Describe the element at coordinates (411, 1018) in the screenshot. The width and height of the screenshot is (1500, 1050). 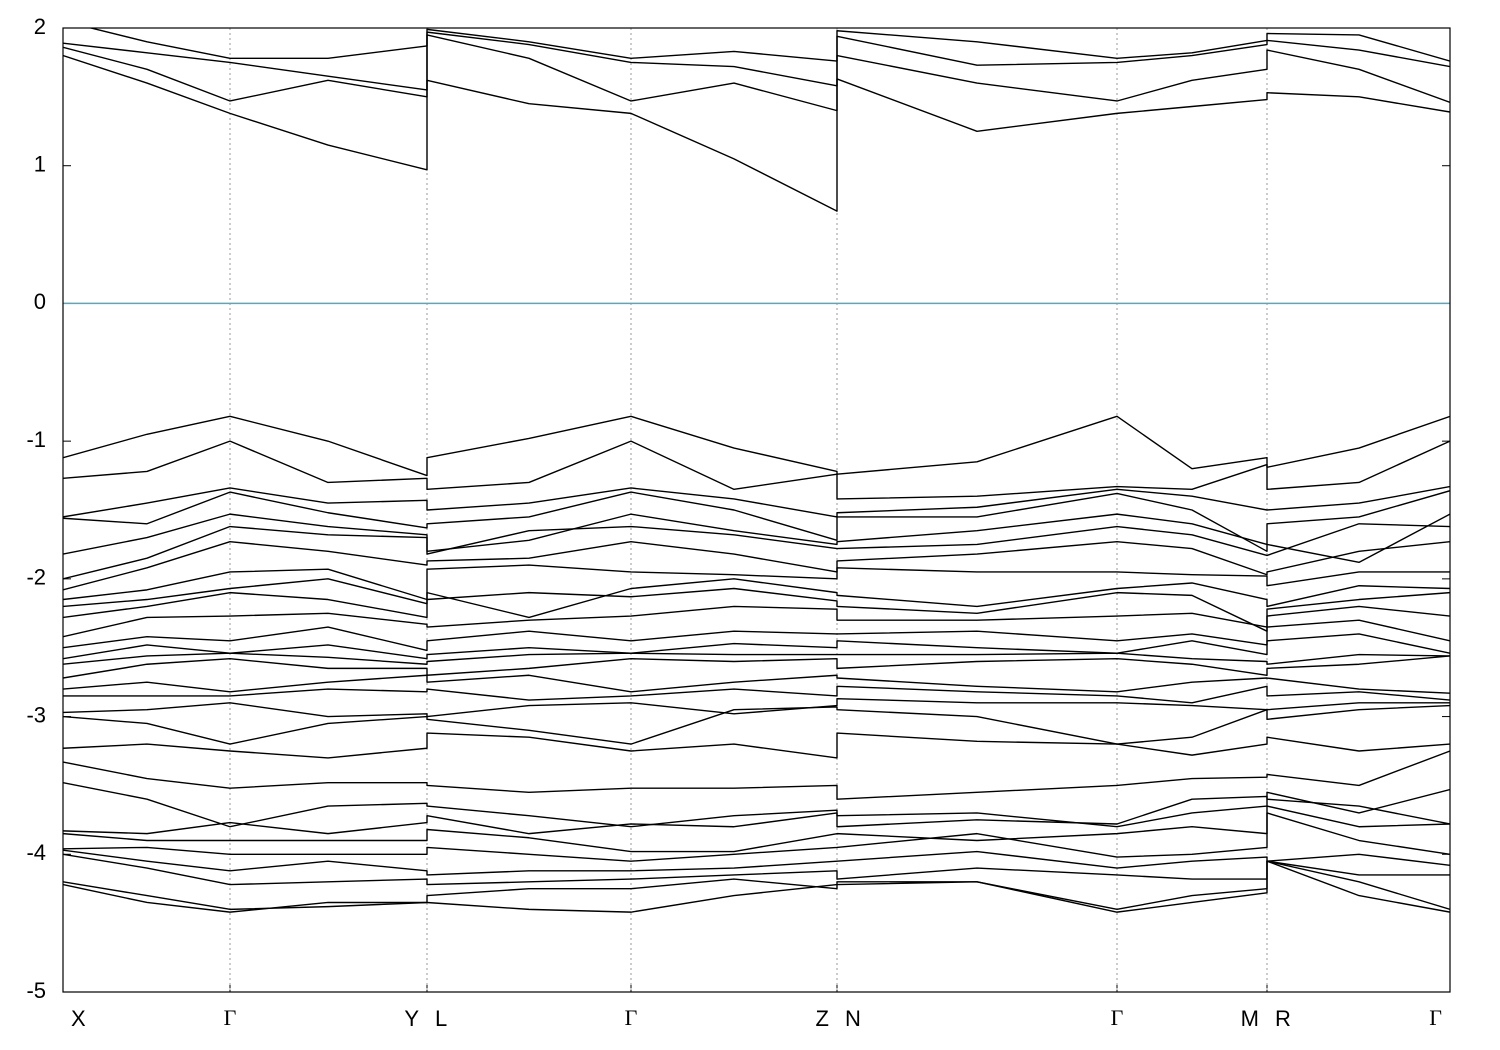
I see `x-tick-label: Y` at that location.